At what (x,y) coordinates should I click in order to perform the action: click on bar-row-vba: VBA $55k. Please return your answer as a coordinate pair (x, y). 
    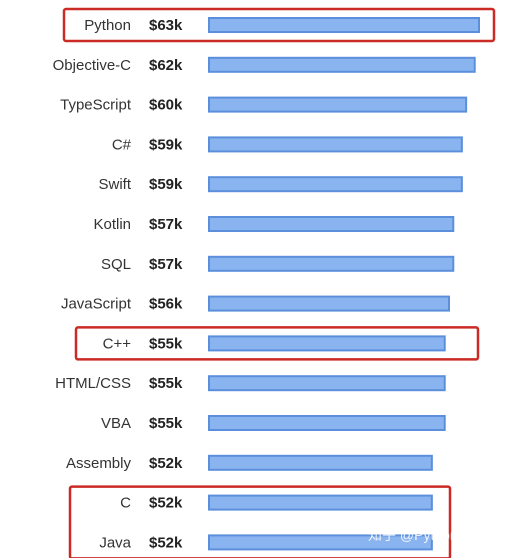
    Looking at the image, I should click on (273, 423).